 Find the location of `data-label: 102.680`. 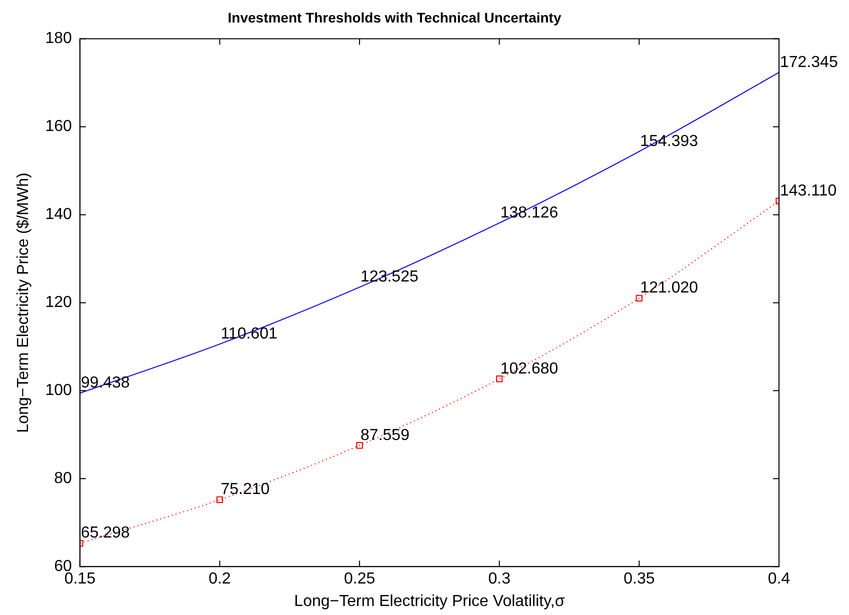

data-label: 102.680 is located at coordinates (529, 369).